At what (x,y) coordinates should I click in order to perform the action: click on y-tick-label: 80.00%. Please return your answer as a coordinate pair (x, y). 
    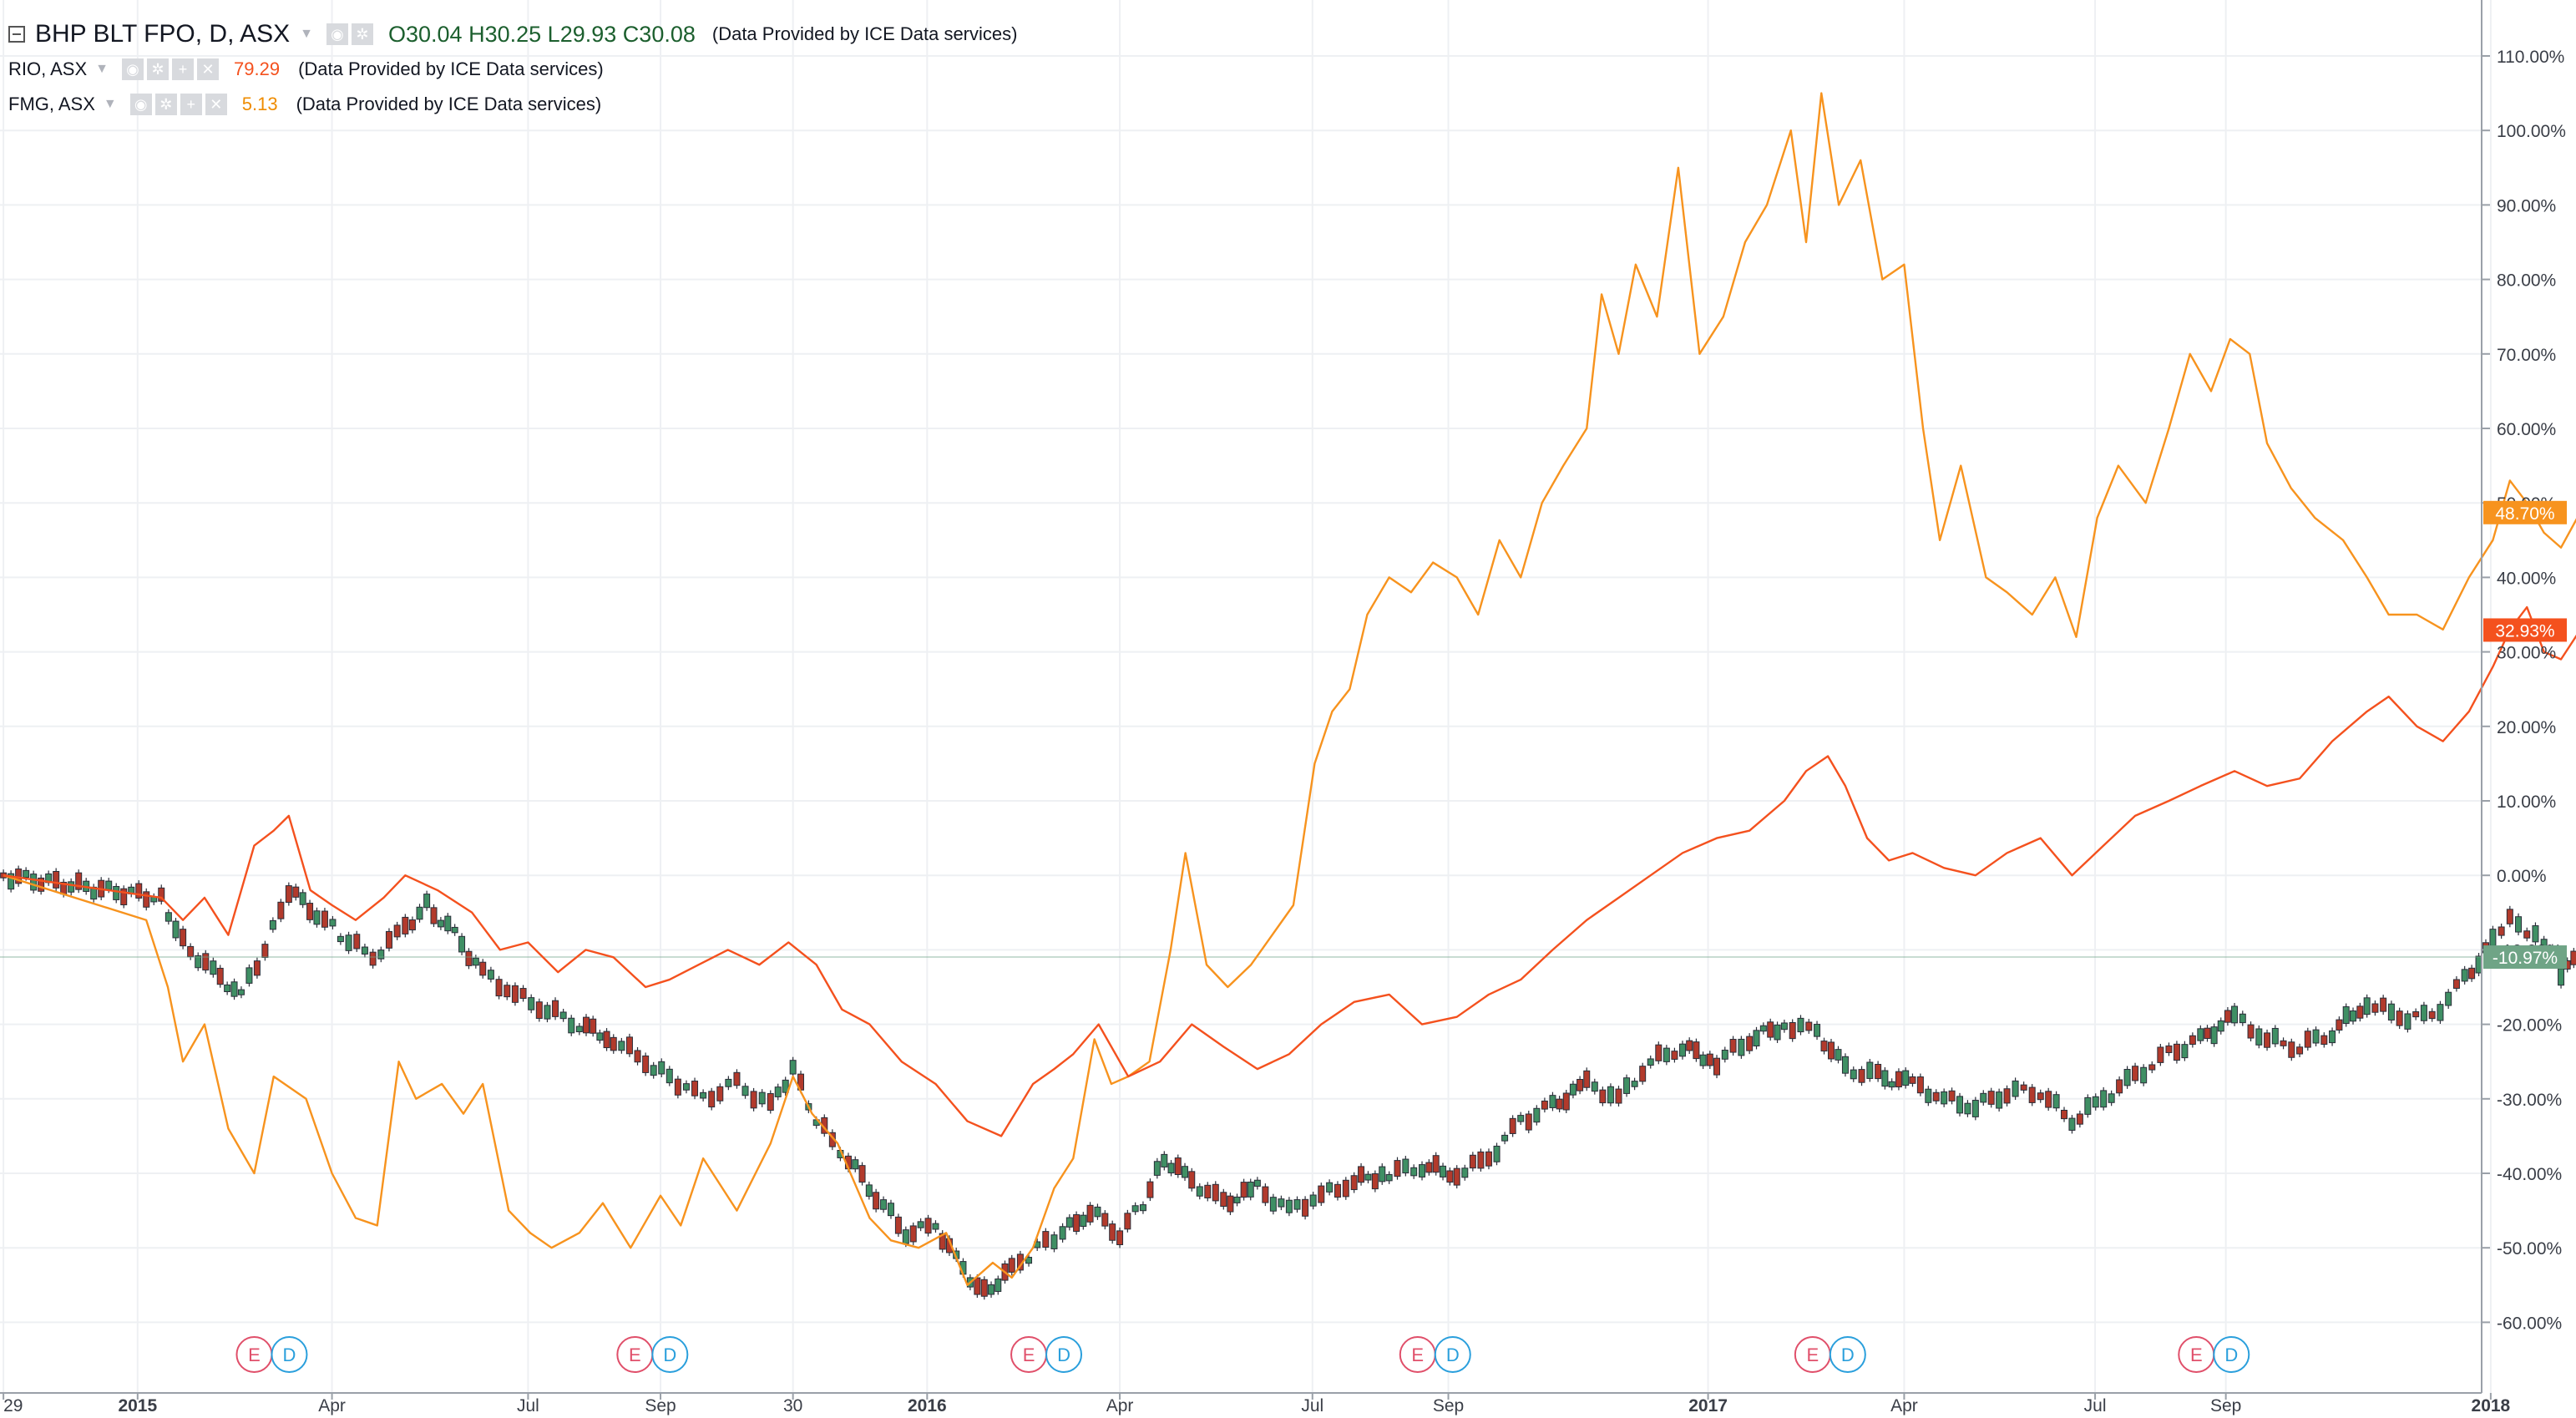
    Looking at the image, I should click on (2526, 281).